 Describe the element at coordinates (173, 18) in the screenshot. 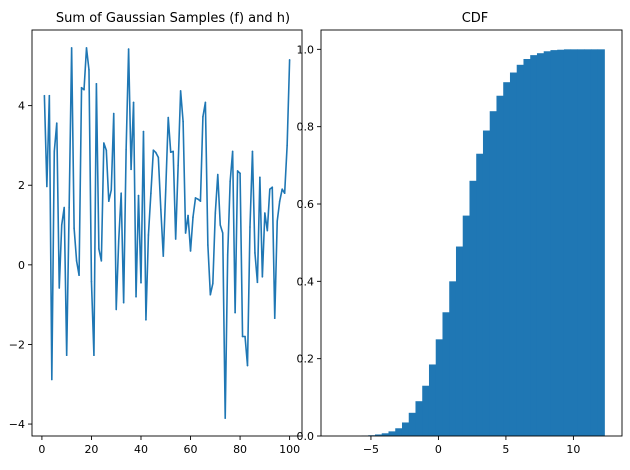

I see `line-chart-title: Sum of Gaussian Samples (f) and h)` at that location.